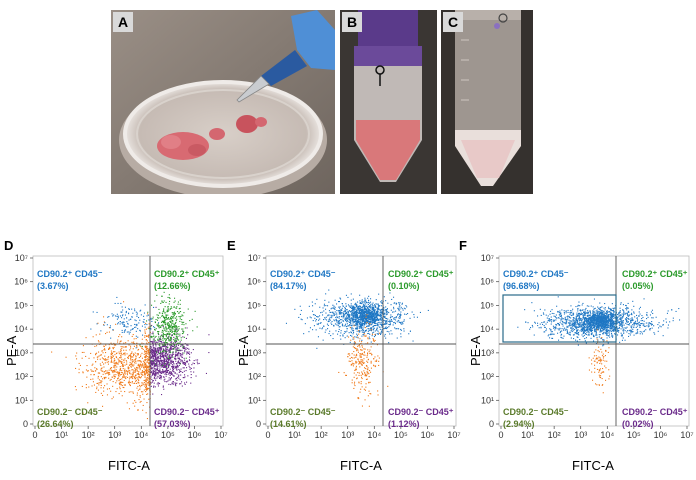 The width and height of the screenshot is (696, 480). What do you see at coordinates (254, 353) in the screenshot?
I see `y-tick-label: 10³` at bounding box center [254, 353].